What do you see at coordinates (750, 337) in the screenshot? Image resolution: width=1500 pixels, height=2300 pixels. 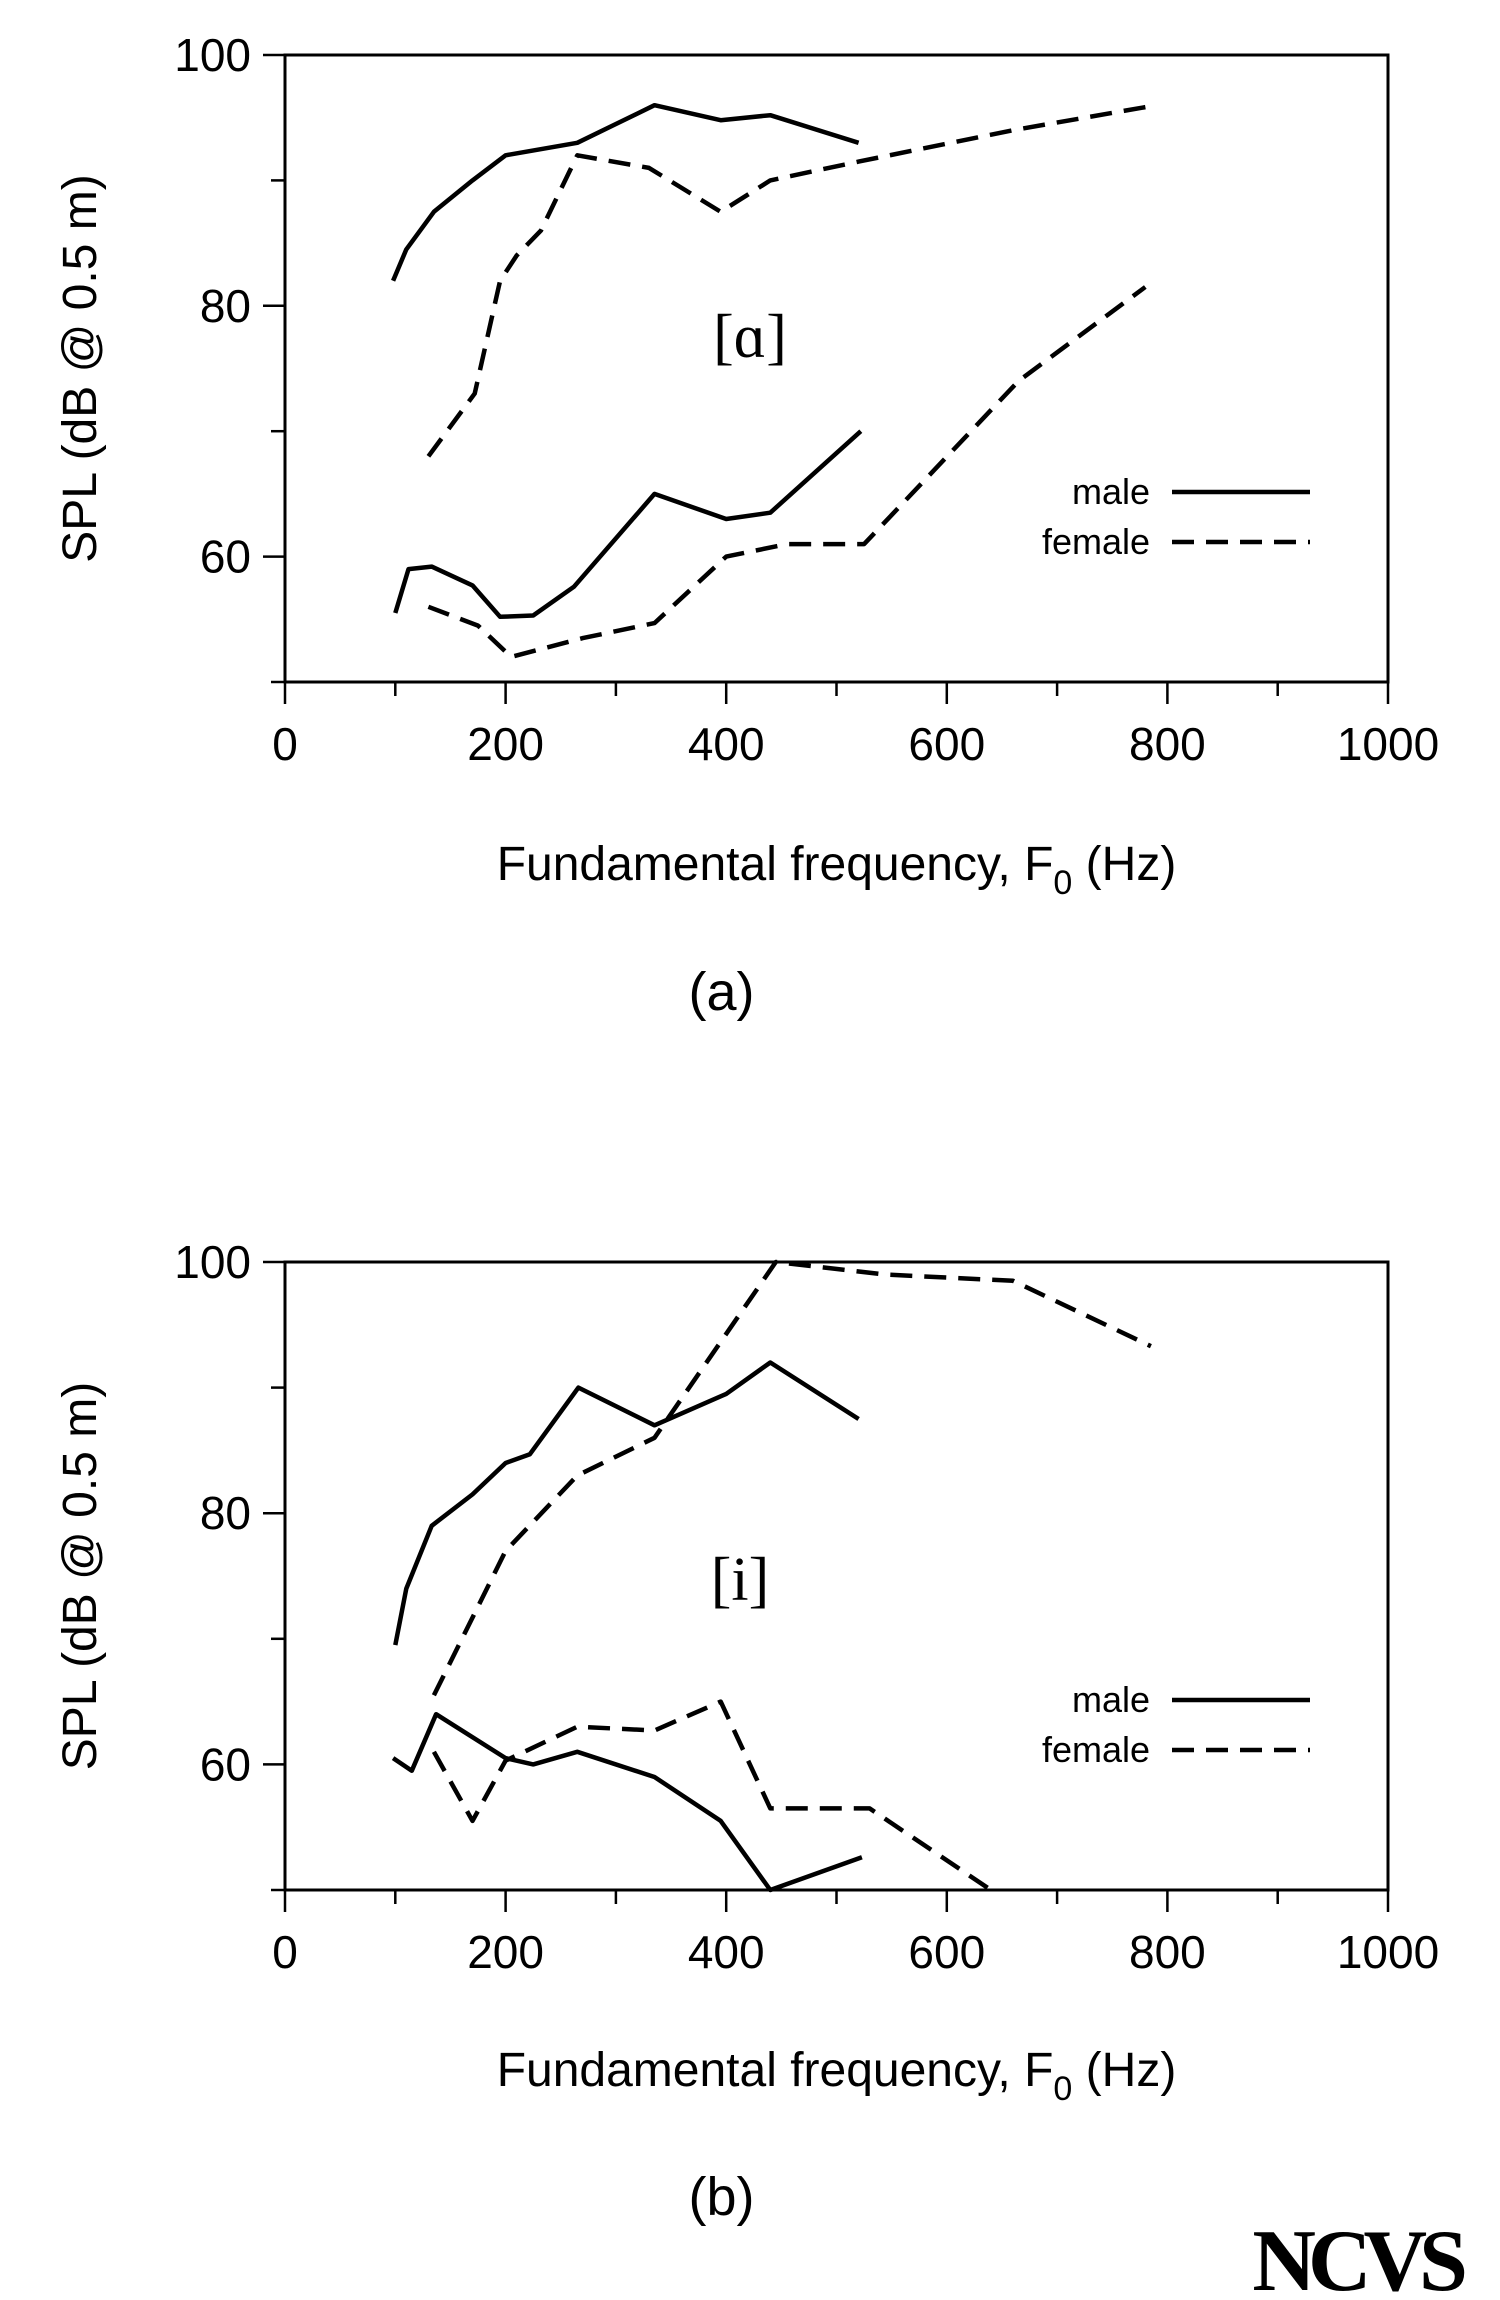 I see `vowel-annotation: [ɑ]` at bounding box center [750, 337].